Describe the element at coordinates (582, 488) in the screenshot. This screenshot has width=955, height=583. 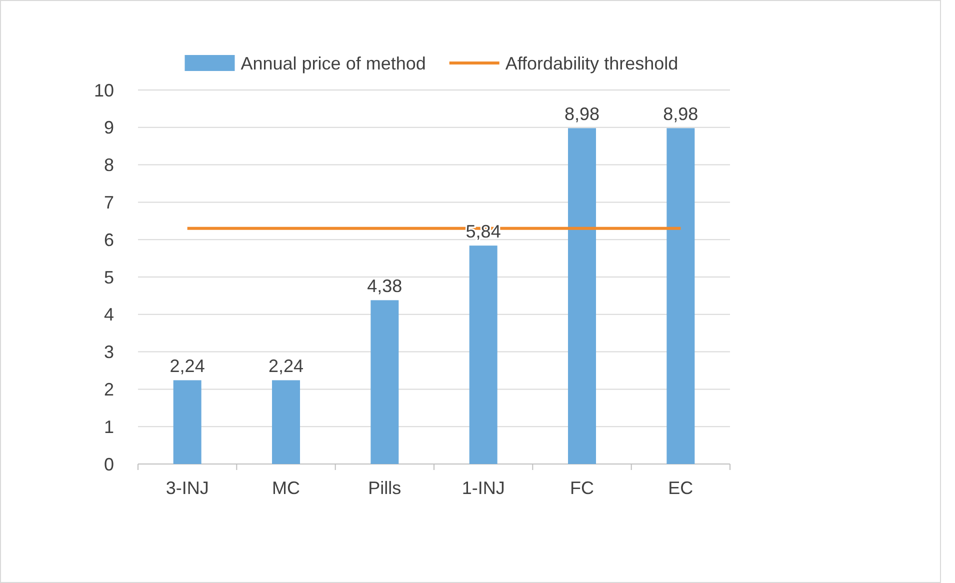
I see `x-tick-label: FC` at that location.